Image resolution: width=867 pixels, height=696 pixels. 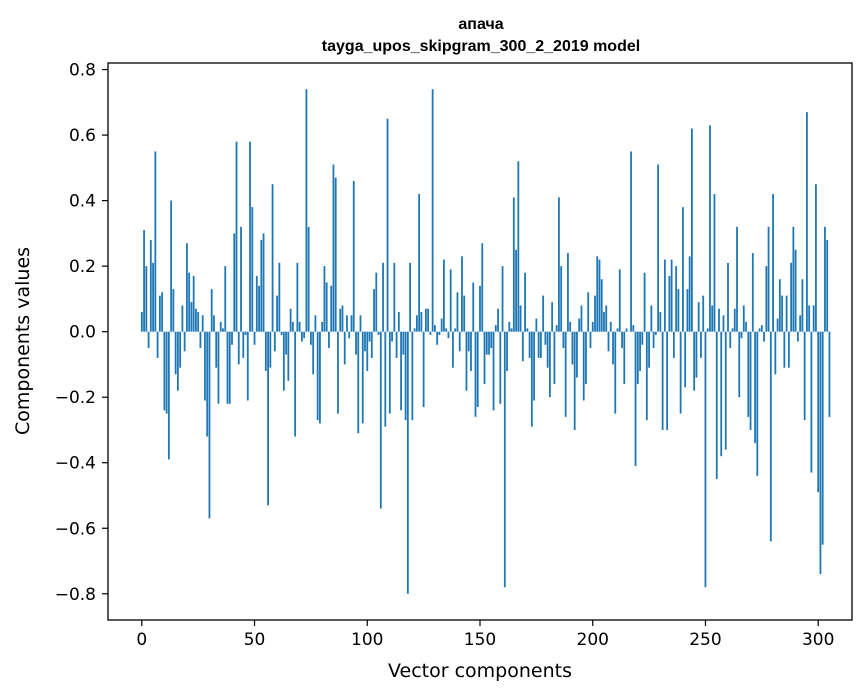 I want to click on y-tick-label: −0.6, so click(x=75, y=529).